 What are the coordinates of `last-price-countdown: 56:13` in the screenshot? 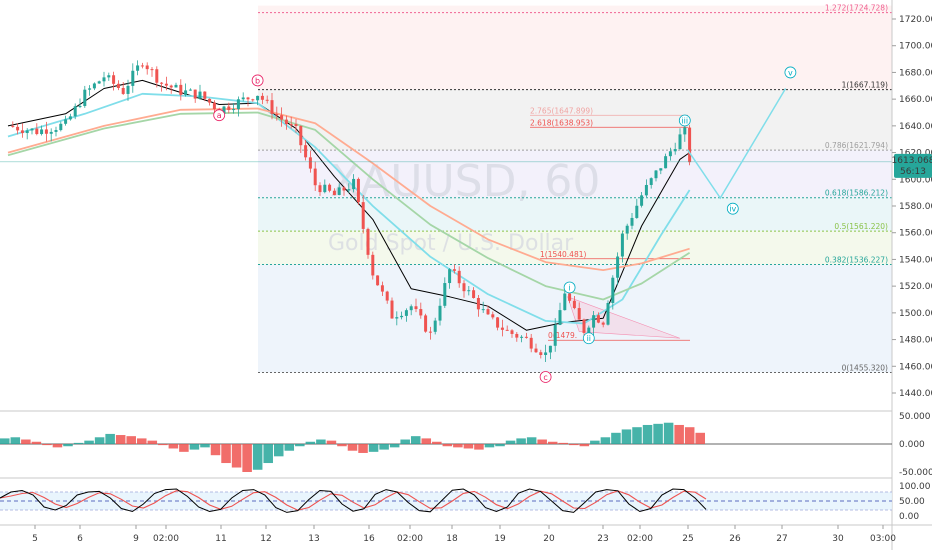 It's located at (913, 172).